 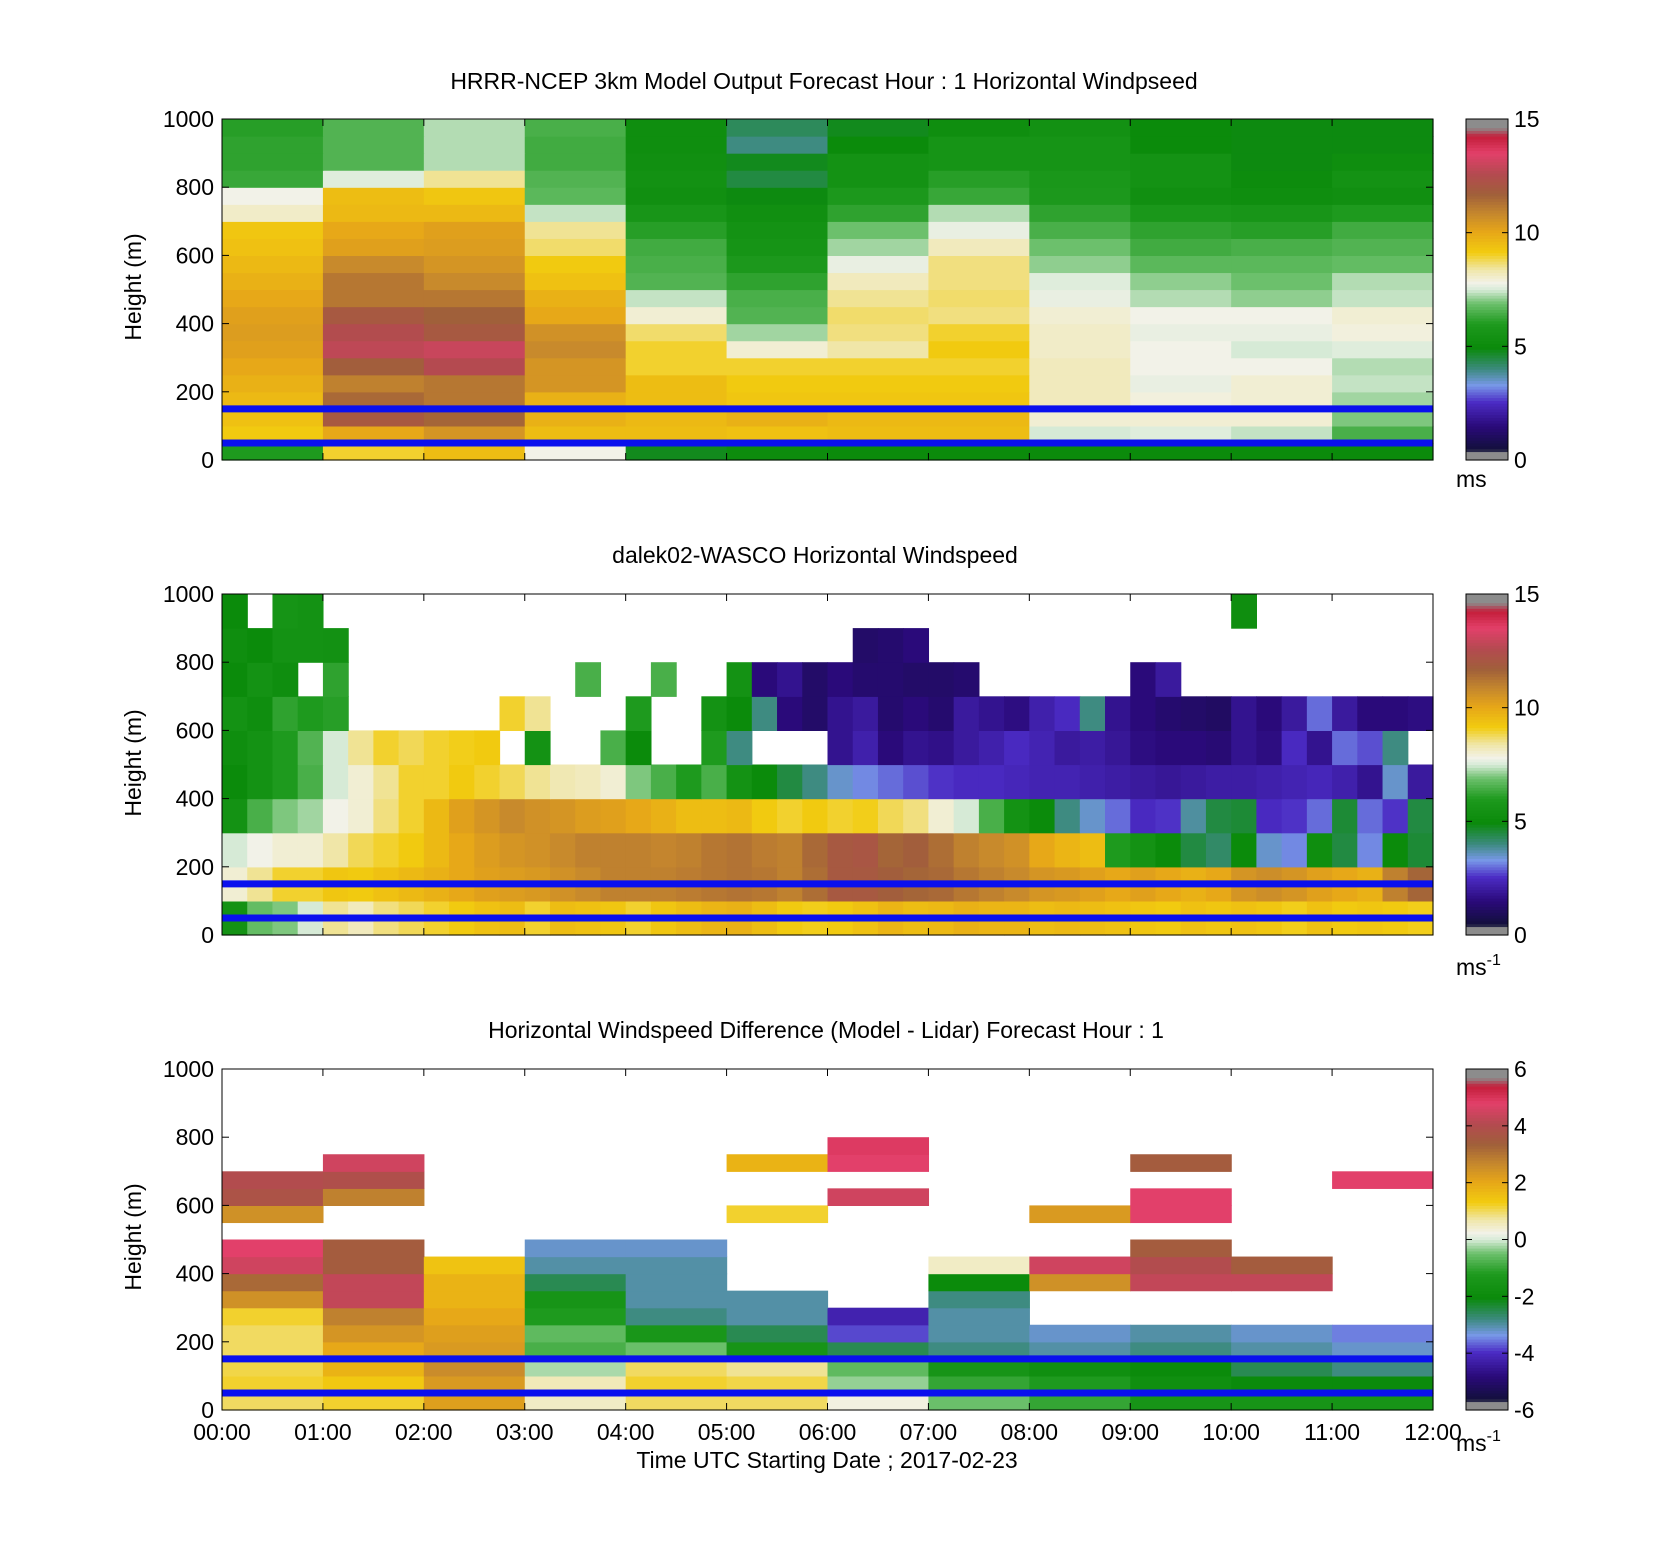 What do you see at coordinates (626, 1432) in the screenshot?
I see `x-tick-label: 04:00` at bounding box center [626, 1432].